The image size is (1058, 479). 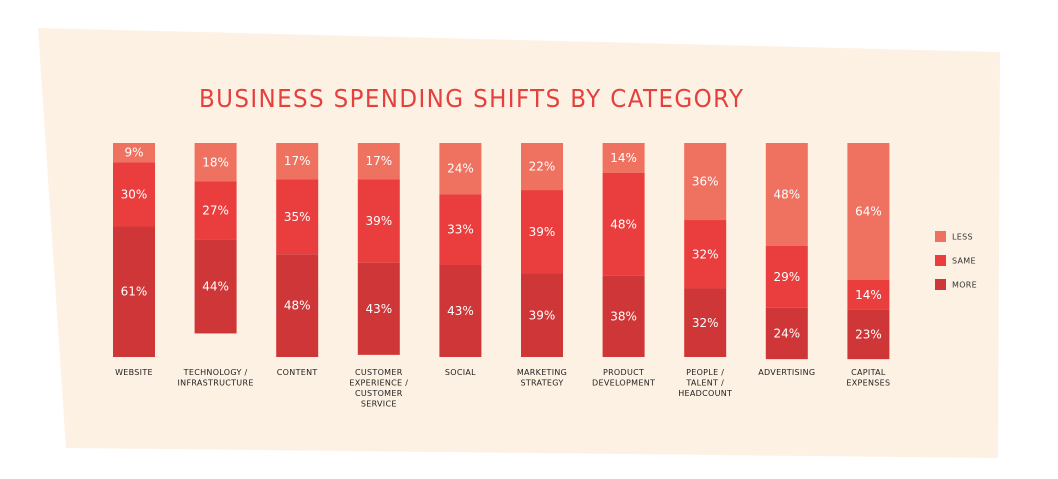 What do you see at coordinates (940, 260) in the screenshot?
I see `legend-swatch-same` at bounding box center [940, 260].